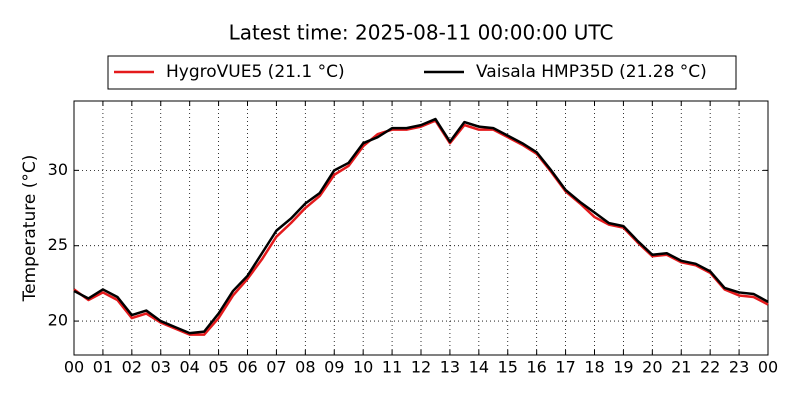 The image size is (800, 400). I want to click on x-tick-label: 05, so click(218, 367).